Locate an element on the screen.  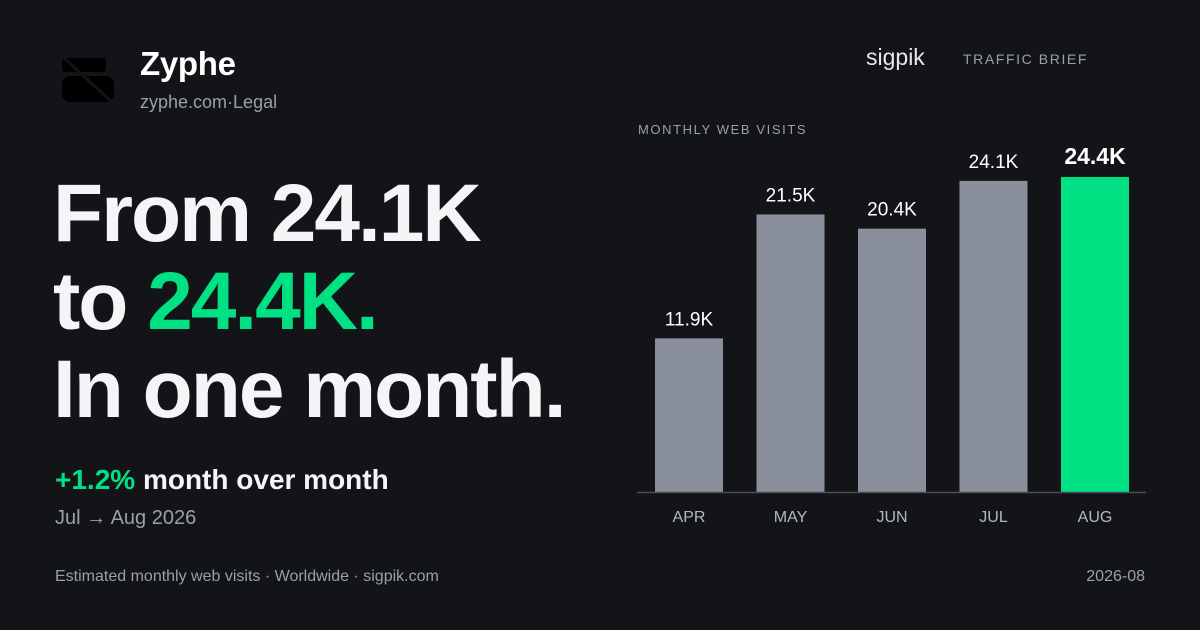
headline-line-1: From 24.1K is located at coordinates (267, 213).